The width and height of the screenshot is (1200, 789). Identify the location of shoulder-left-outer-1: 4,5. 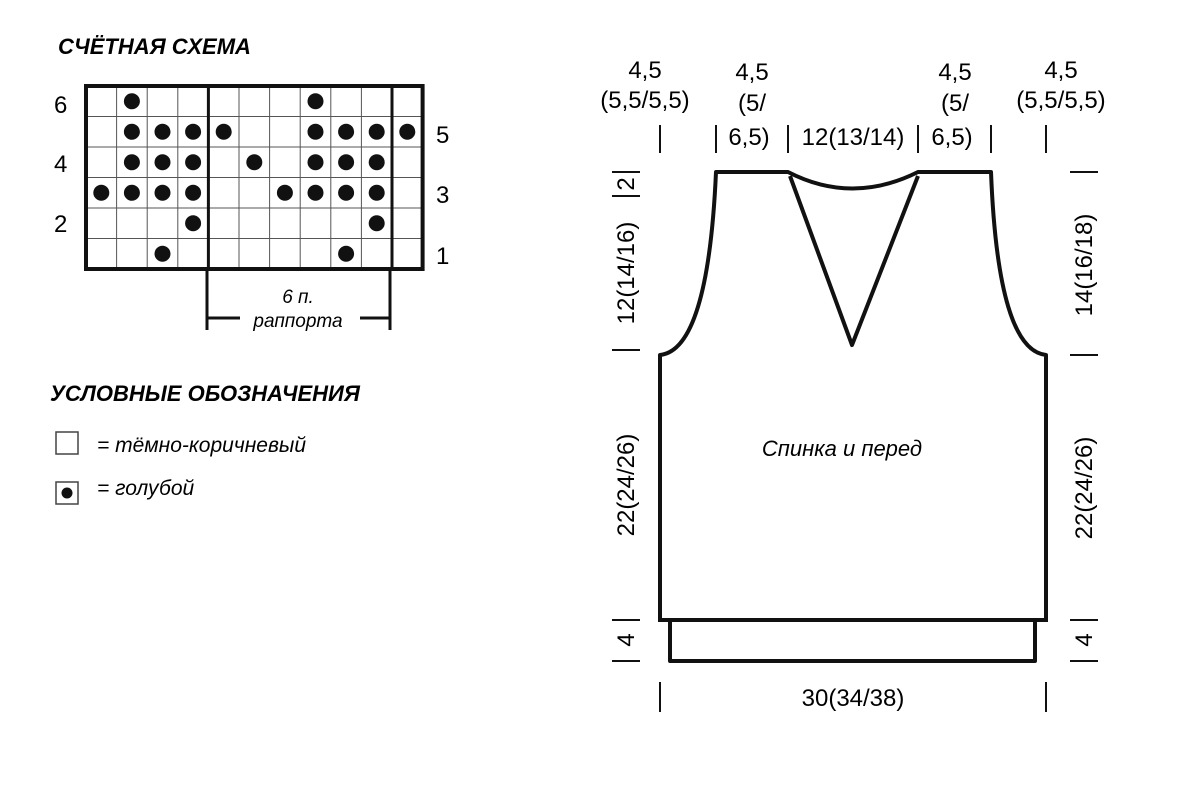
(644, 70).